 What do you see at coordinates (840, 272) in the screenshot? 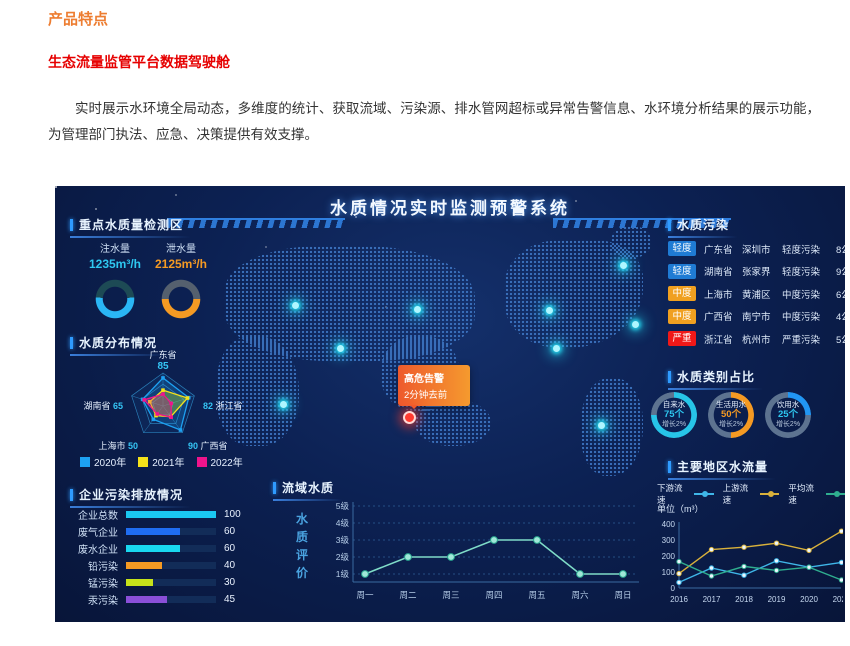
I see `pollution-distance: 9公里` at bounding box center [840, 272].